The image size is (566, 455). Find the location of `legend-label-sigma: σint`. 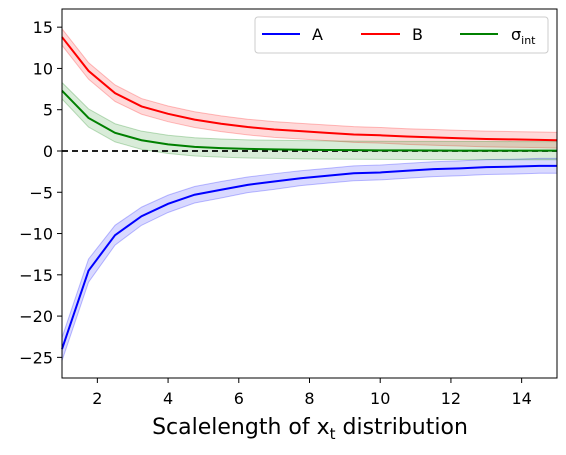

legend-label-sigma: σint is located at coordinates (523, 36).